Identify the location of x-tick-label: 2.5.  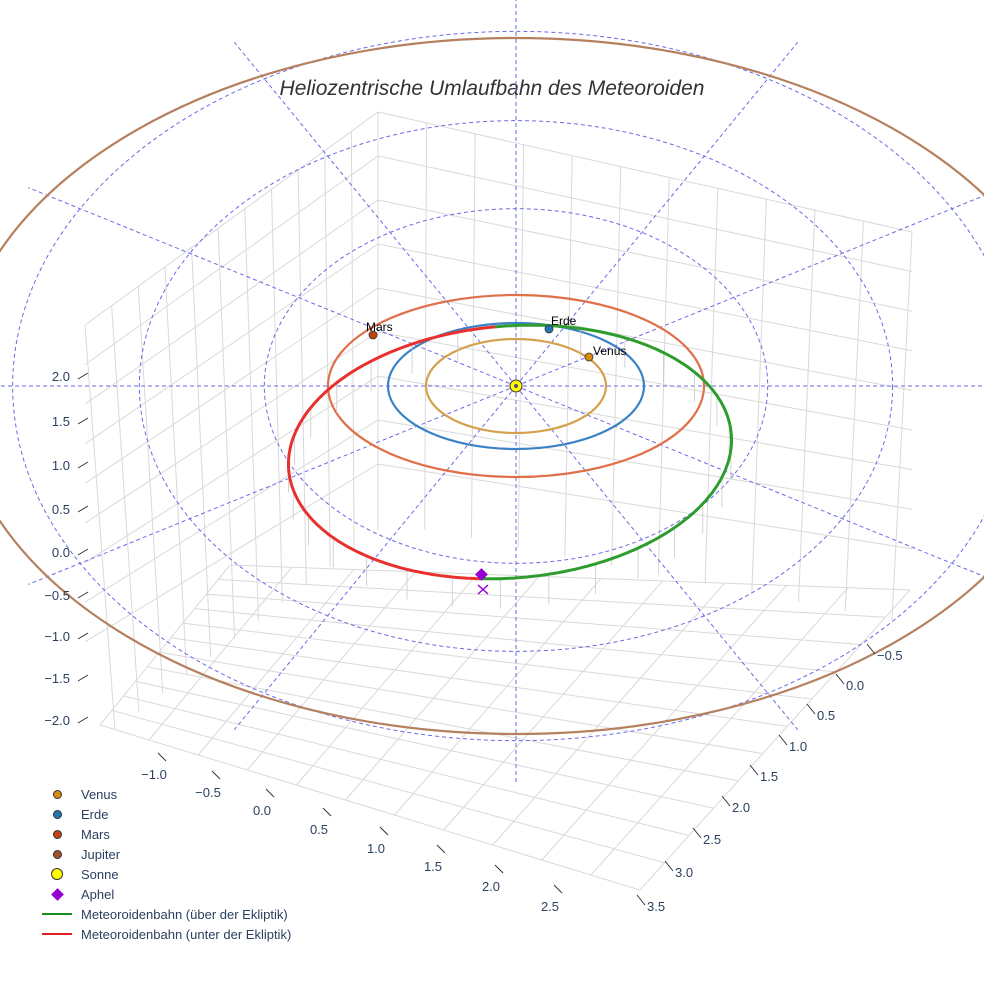
(550, 906).